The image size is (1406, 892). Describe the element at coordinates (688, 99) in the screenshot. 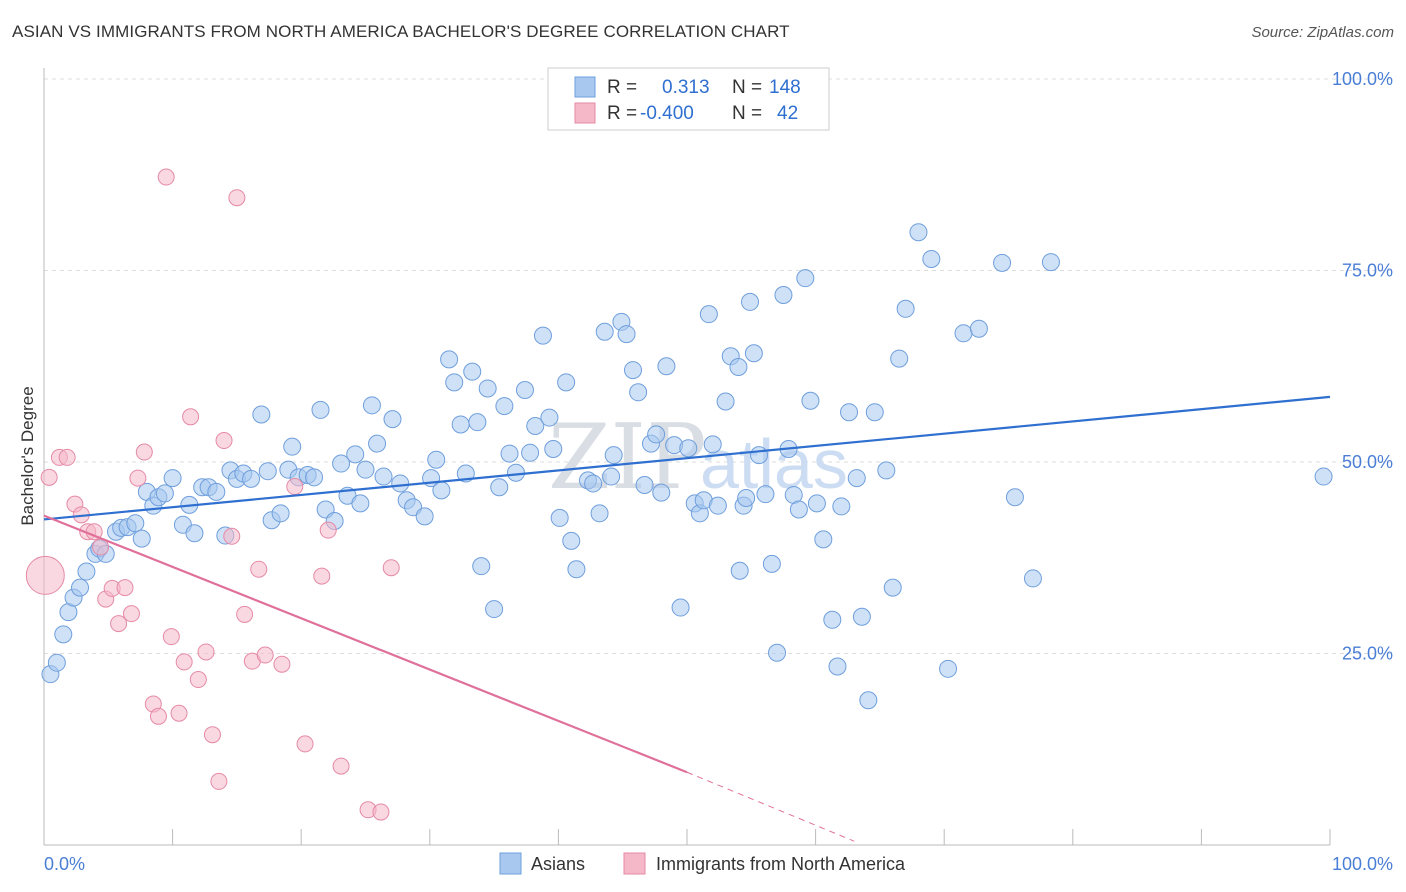

I see `legend-box: R = 0.313 N = 148 R = -0.400 N = 42` at that location.